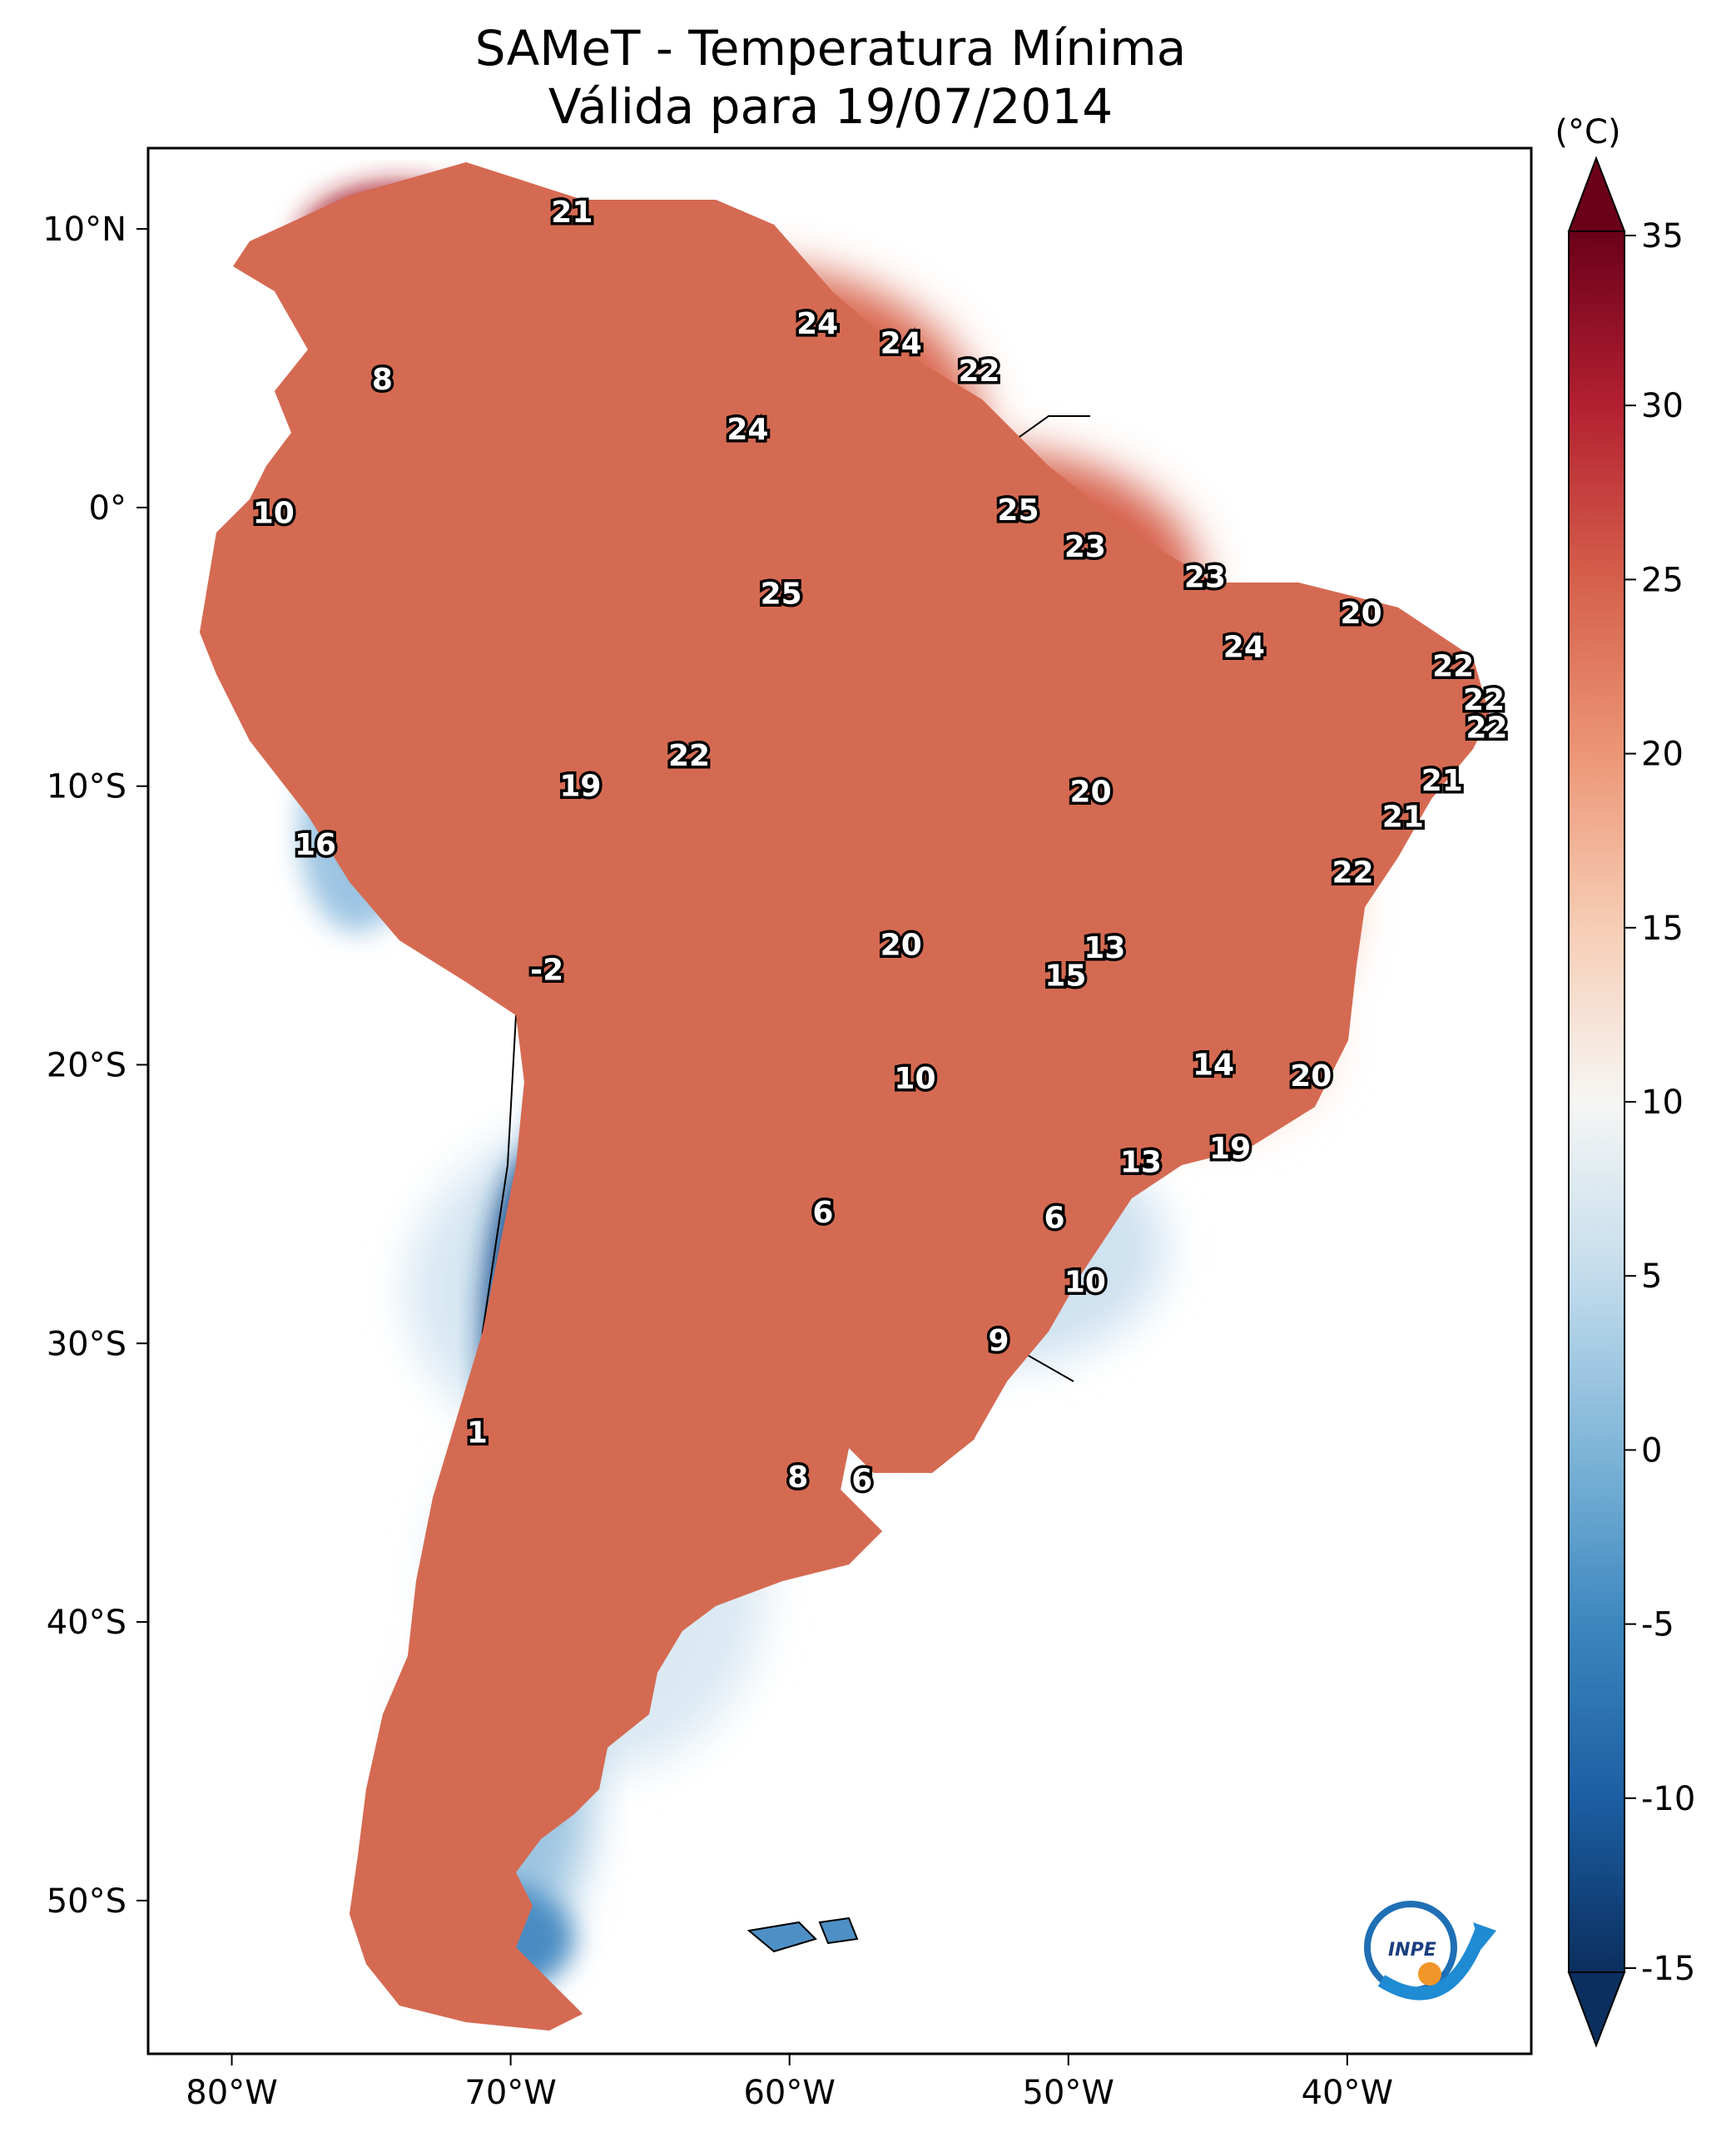 The width and height of the screenshot is (1736, 2152). I want to click on map-title-line1: SAMeT - Temperatura Mínima, so click(831, 48).